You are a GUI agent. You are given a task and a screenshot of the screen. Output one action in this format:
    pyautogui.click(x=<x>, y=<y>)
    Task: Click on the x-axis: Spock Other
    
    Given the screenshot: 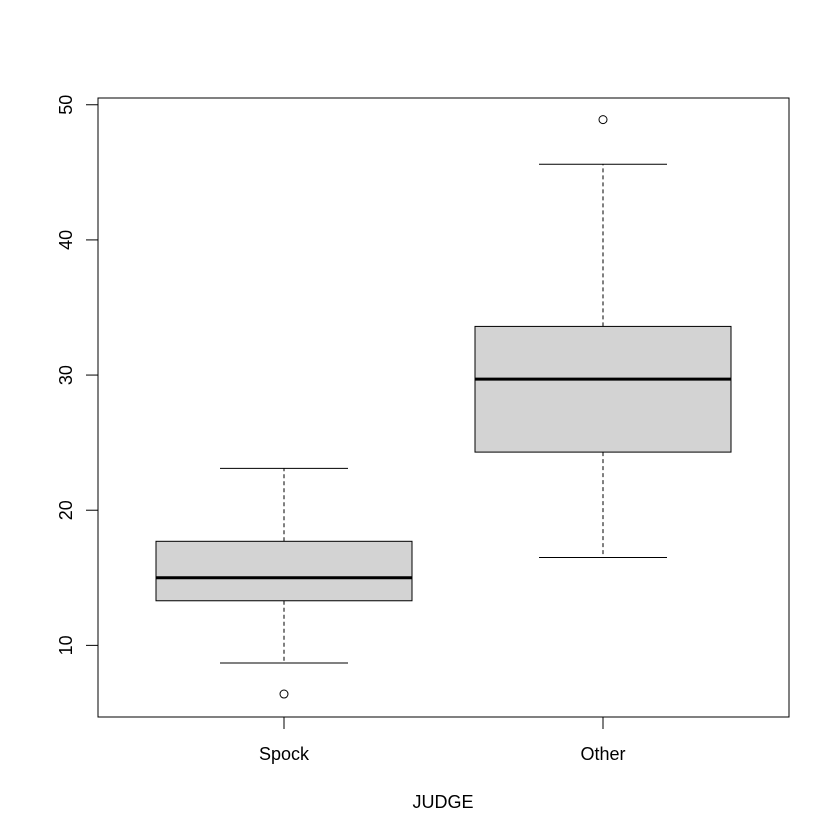 What is the action you would take?
    pyautogui.click(x=442, y=740)
    